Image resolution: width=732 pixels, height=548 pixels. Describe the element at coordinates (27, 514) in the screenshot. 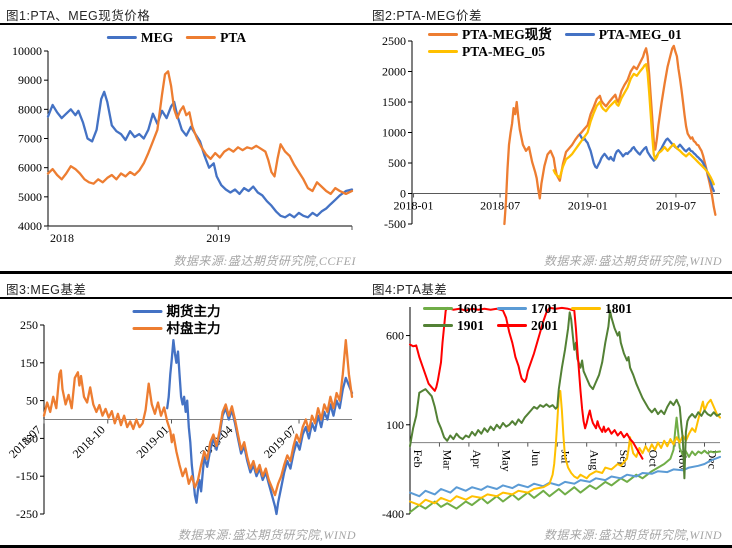

I see `svg-text: -250` at that location.